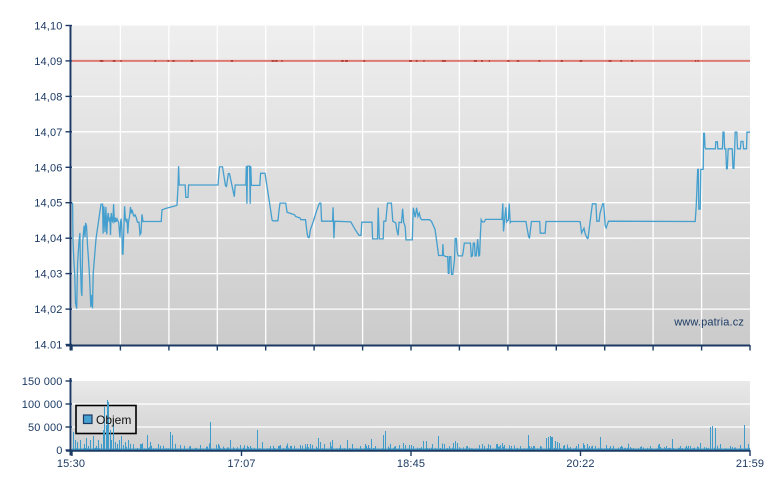 This screenshot has height=490, width=780. I want to click on svg-text: 14,09, so click(48, 62).